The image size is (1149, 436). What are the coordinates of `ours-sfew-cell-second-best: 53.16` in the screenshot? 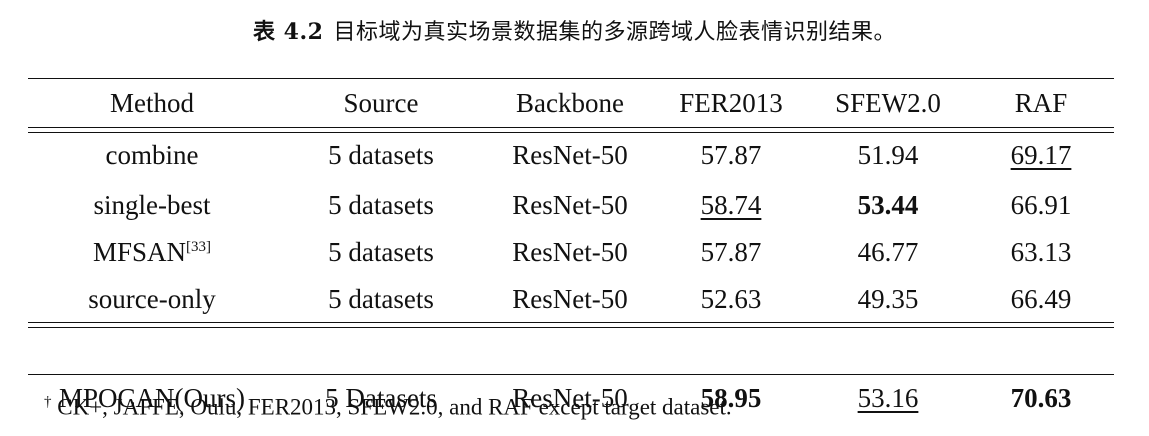 It's located at (888, 398).